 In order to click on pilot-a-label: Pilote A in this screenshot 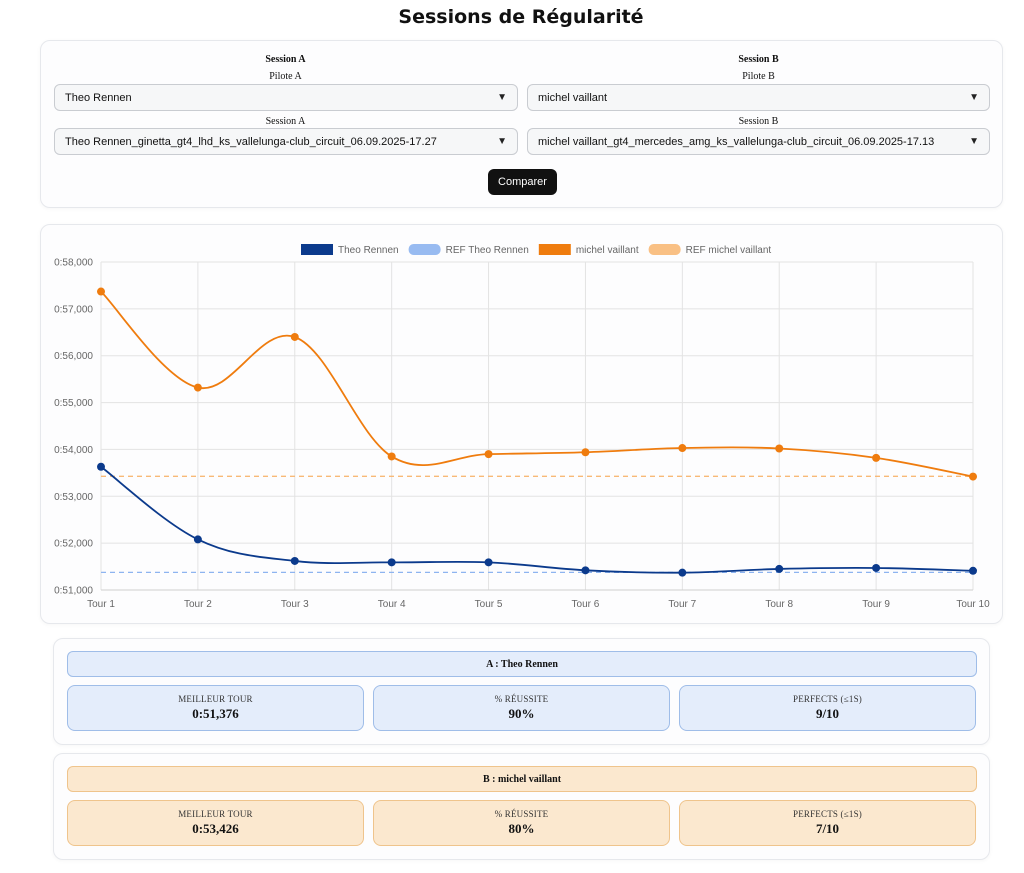, I will do `click(285, 76)`.